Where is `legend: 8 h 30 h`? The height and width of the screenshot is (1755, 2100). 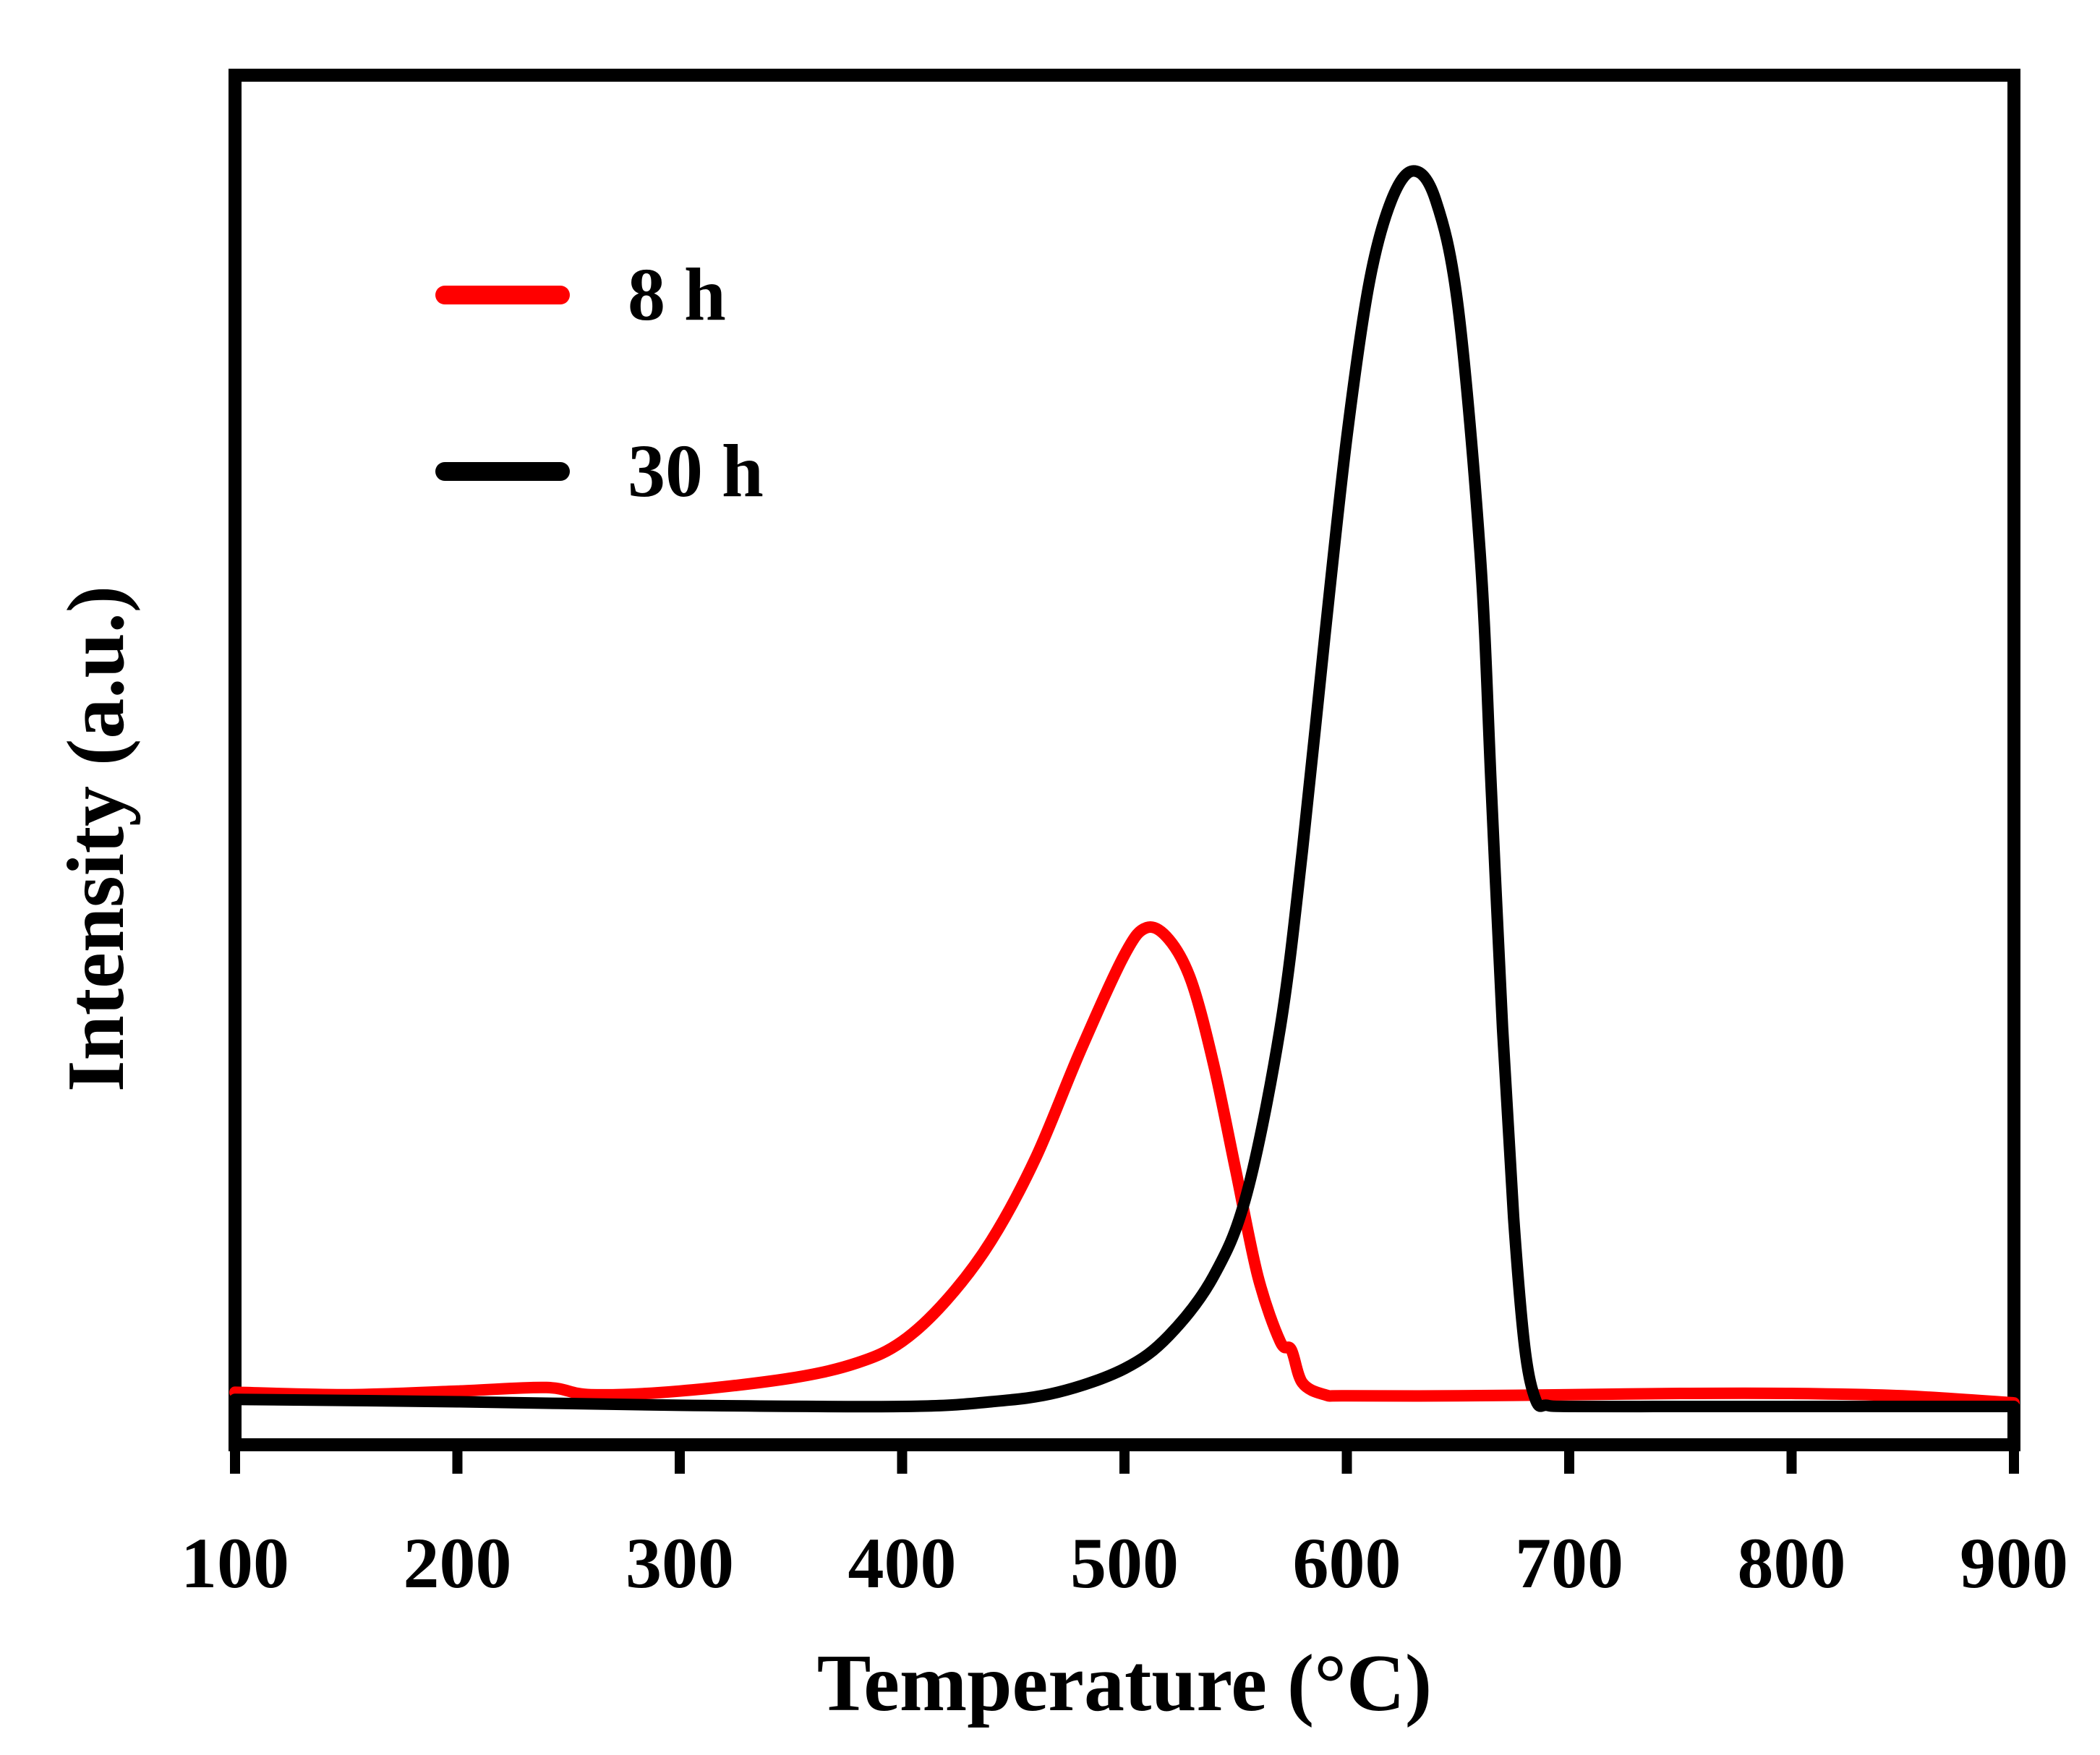
legend: 8 h 30 h is located at coordinates (599, 383).